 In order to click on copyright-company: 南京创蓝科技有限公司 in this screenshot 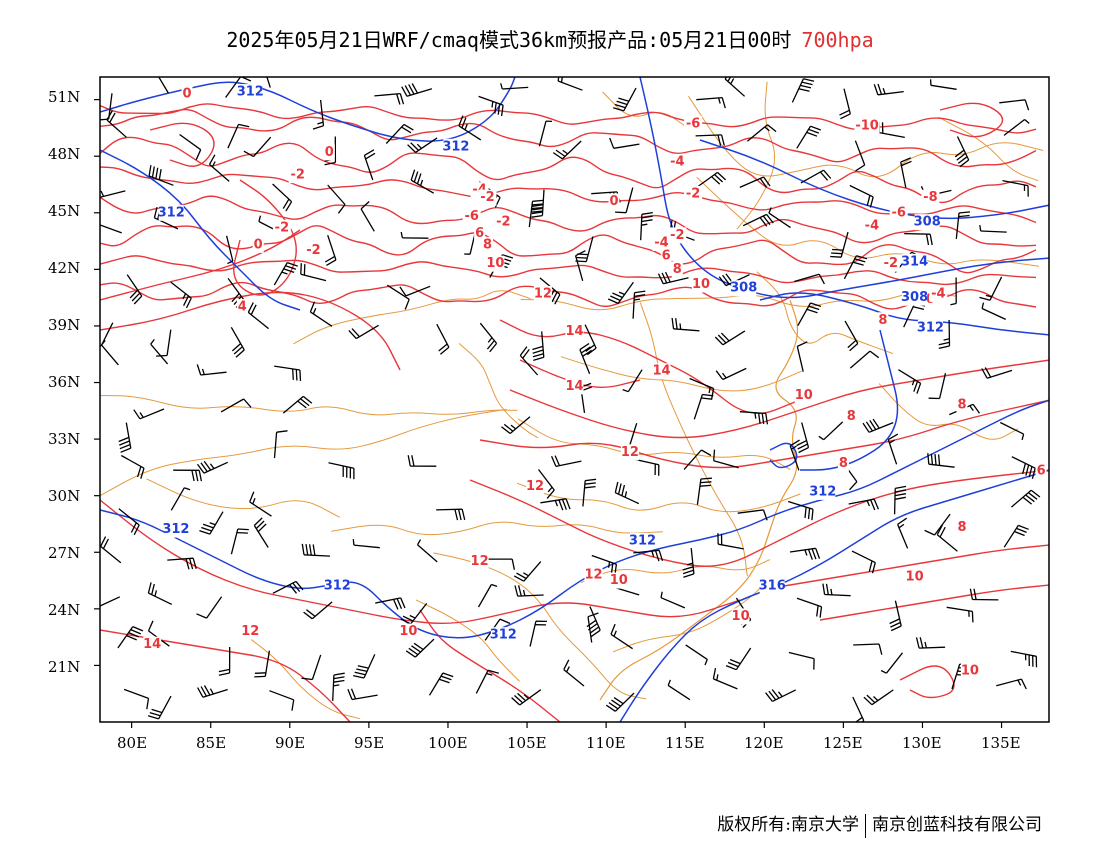, I will do `click(957, 825)`.